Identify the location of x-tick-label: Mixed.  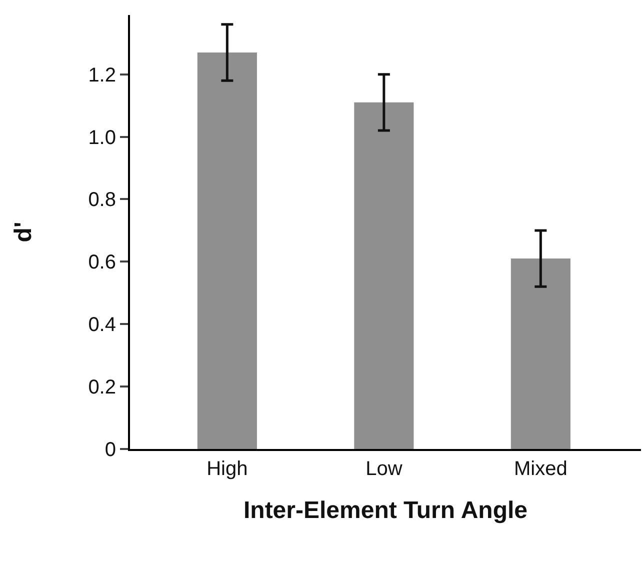
(541, 469).